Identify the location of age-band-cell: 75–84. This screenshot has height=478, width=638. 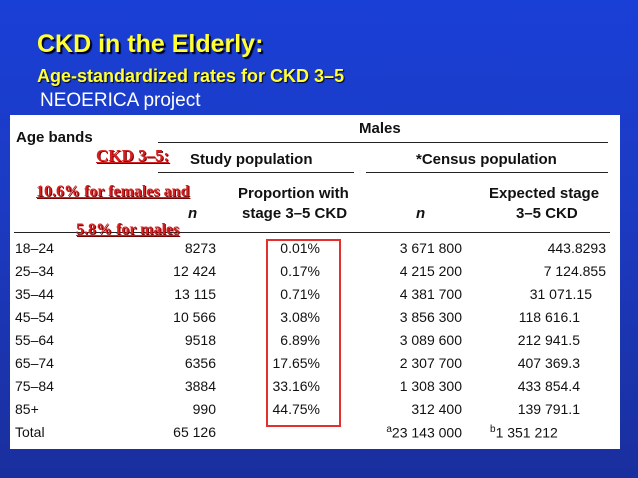
(34, 386).